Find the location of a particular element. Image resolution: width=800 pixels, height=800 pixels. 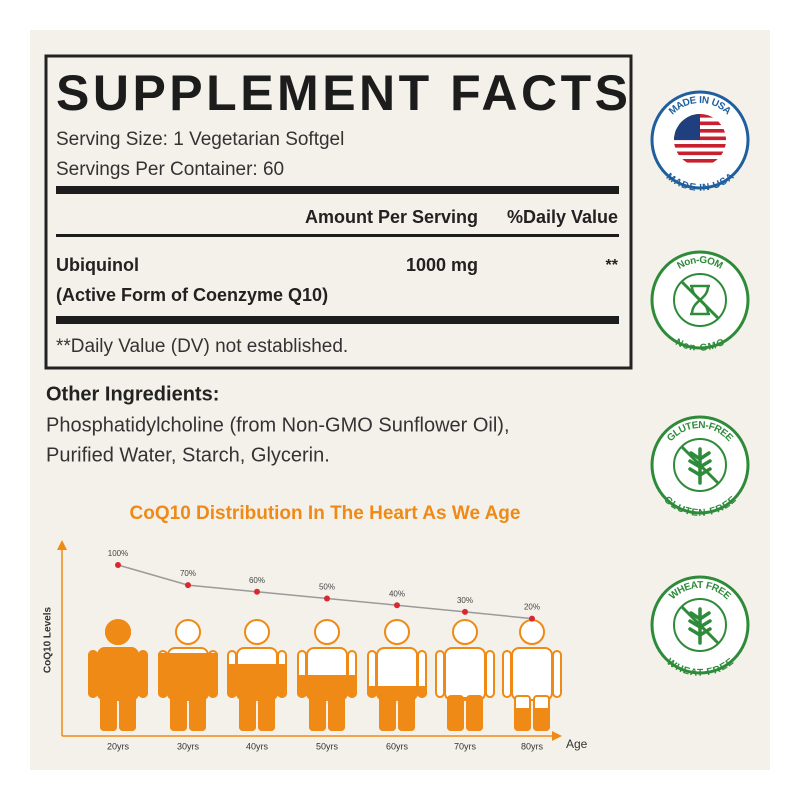

thin-rule is located at coordinates (337, 235).